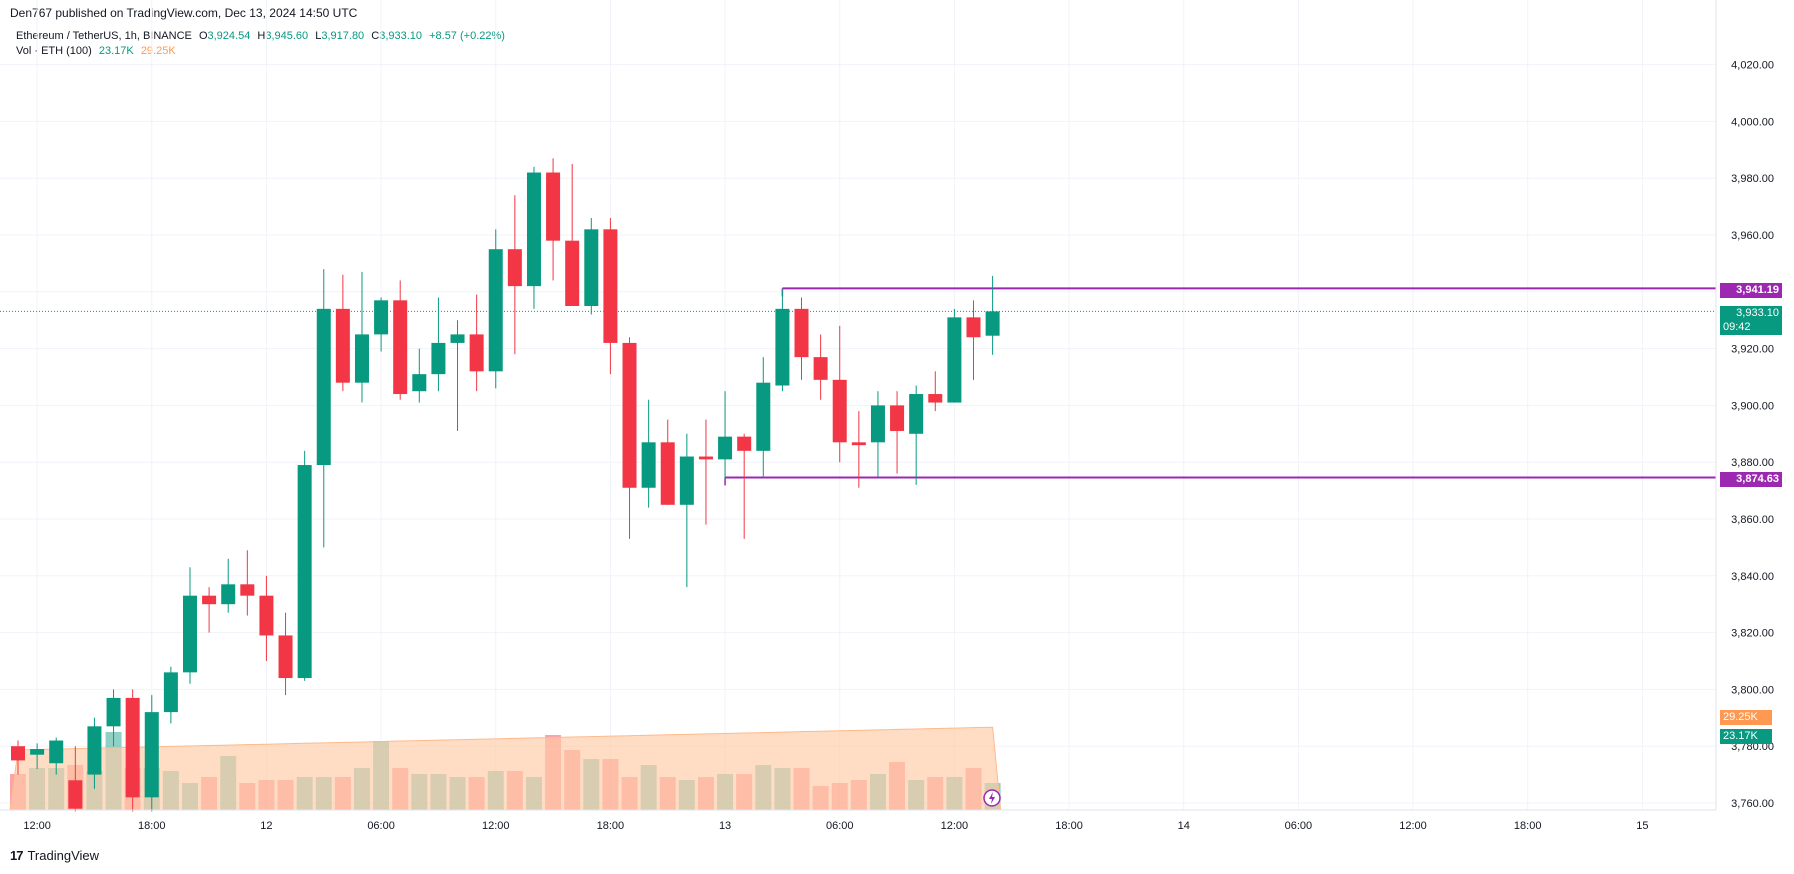 The image size is (1794, 874). I want to click on y-tick-label: 3,840.00, so click(1752, 577).